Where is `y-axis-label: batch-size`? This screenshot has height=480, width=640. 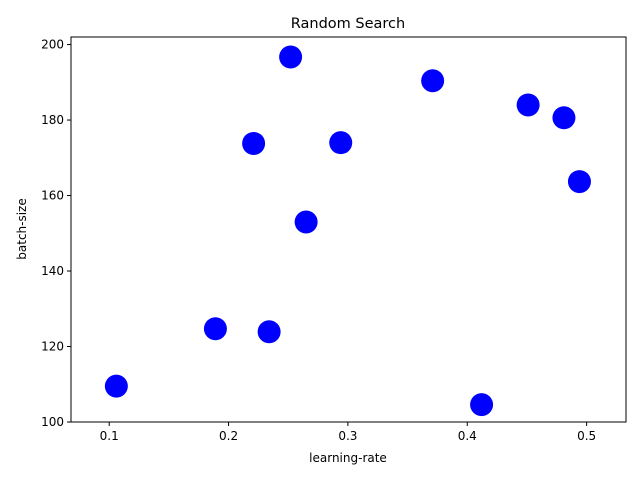 y-axis-label: batch-size is located at coordinates (22, 228).